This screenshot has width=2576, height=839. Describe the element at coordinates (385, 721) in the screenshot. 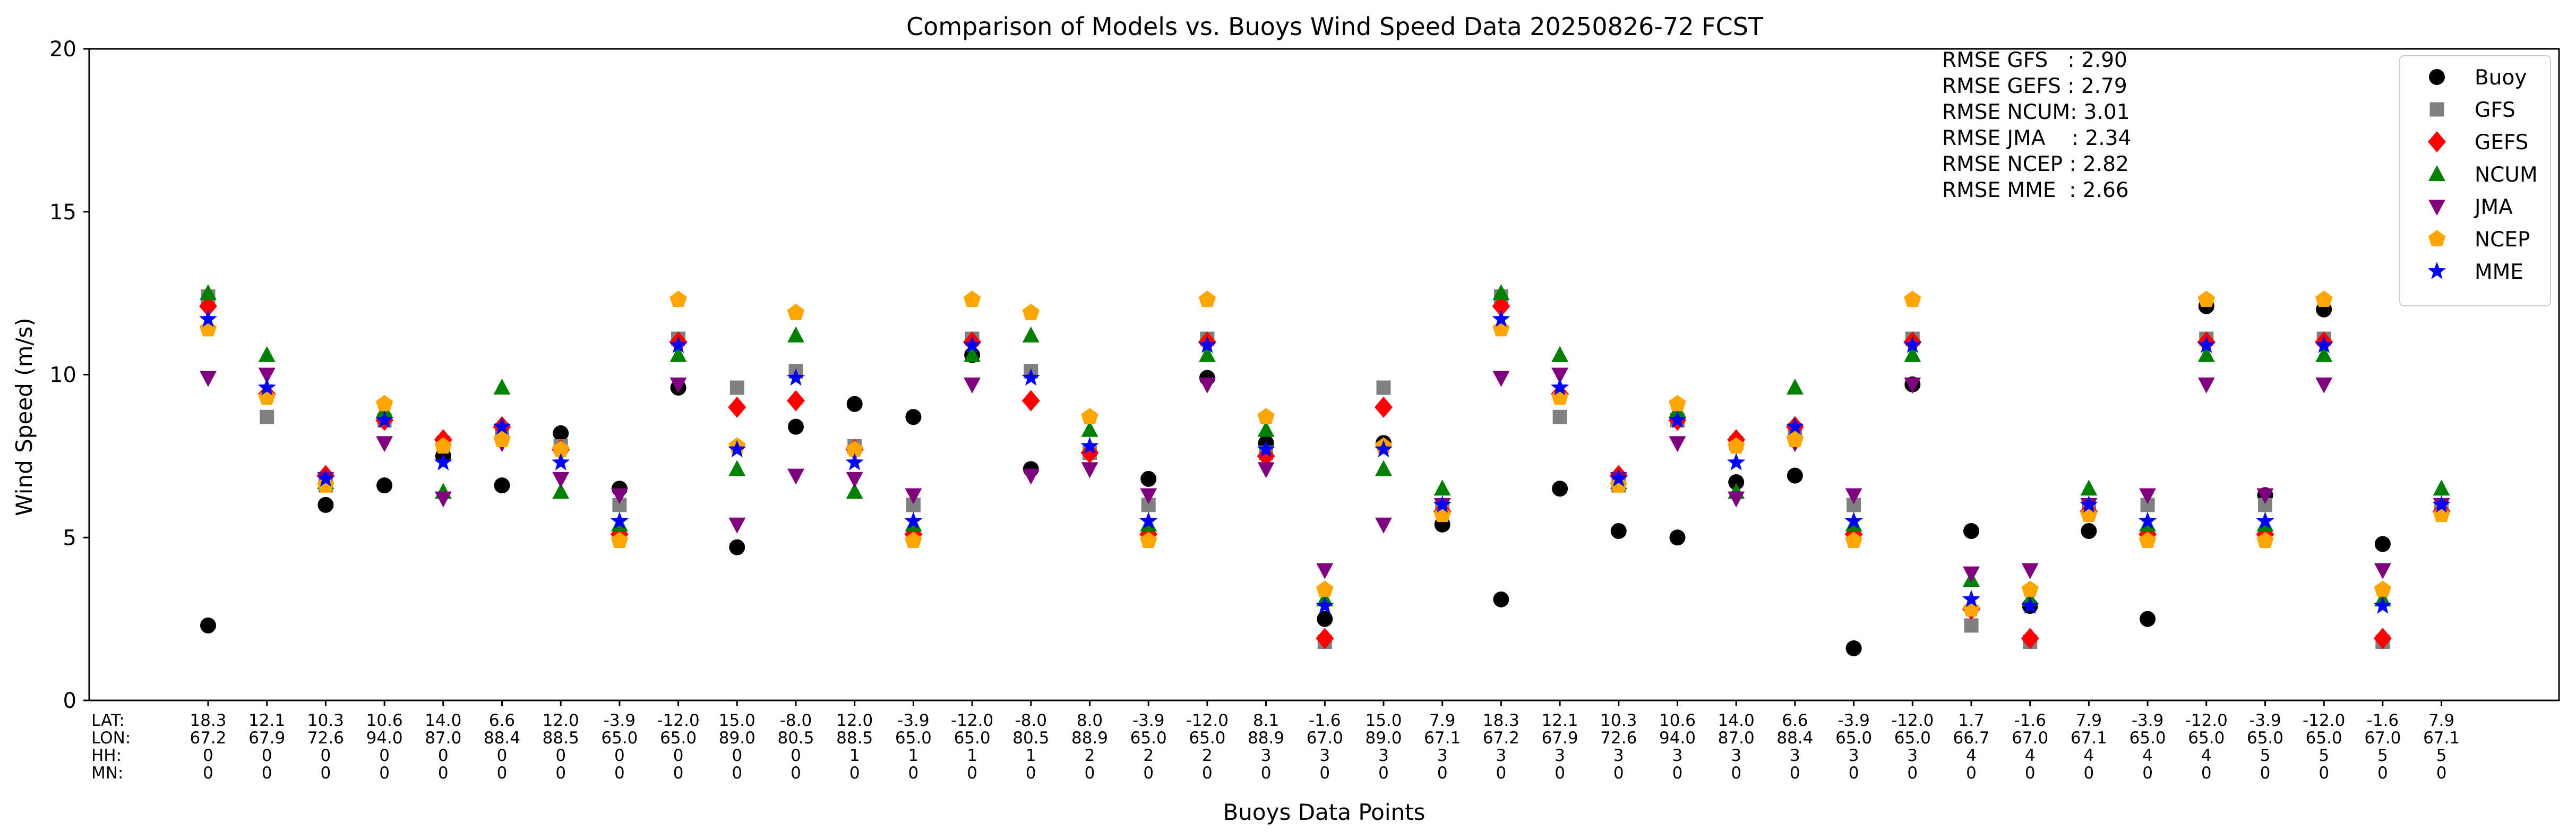

I see `x-tick-lat-label: 10.6` at that location.